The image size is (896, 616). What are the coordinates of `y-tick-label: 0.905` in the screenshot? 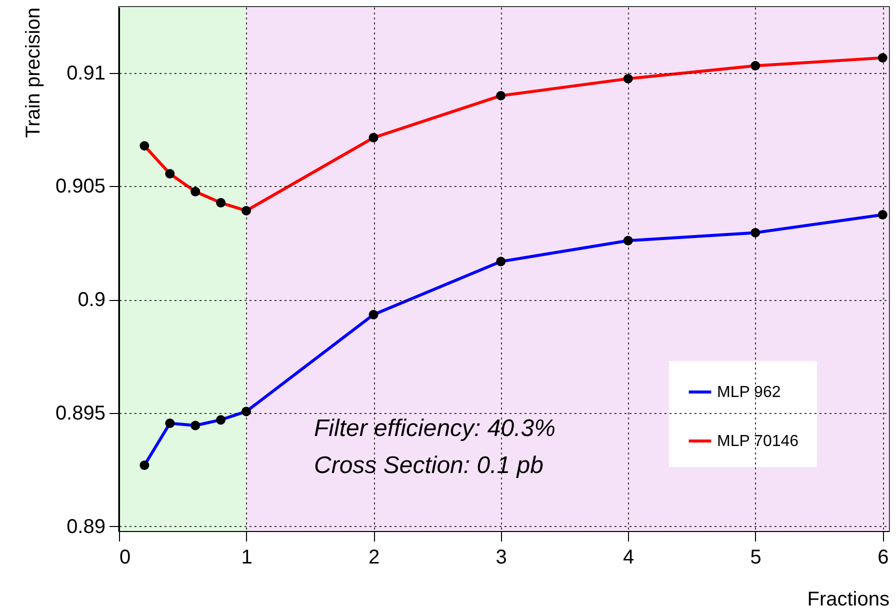 It's located at (80, 187).